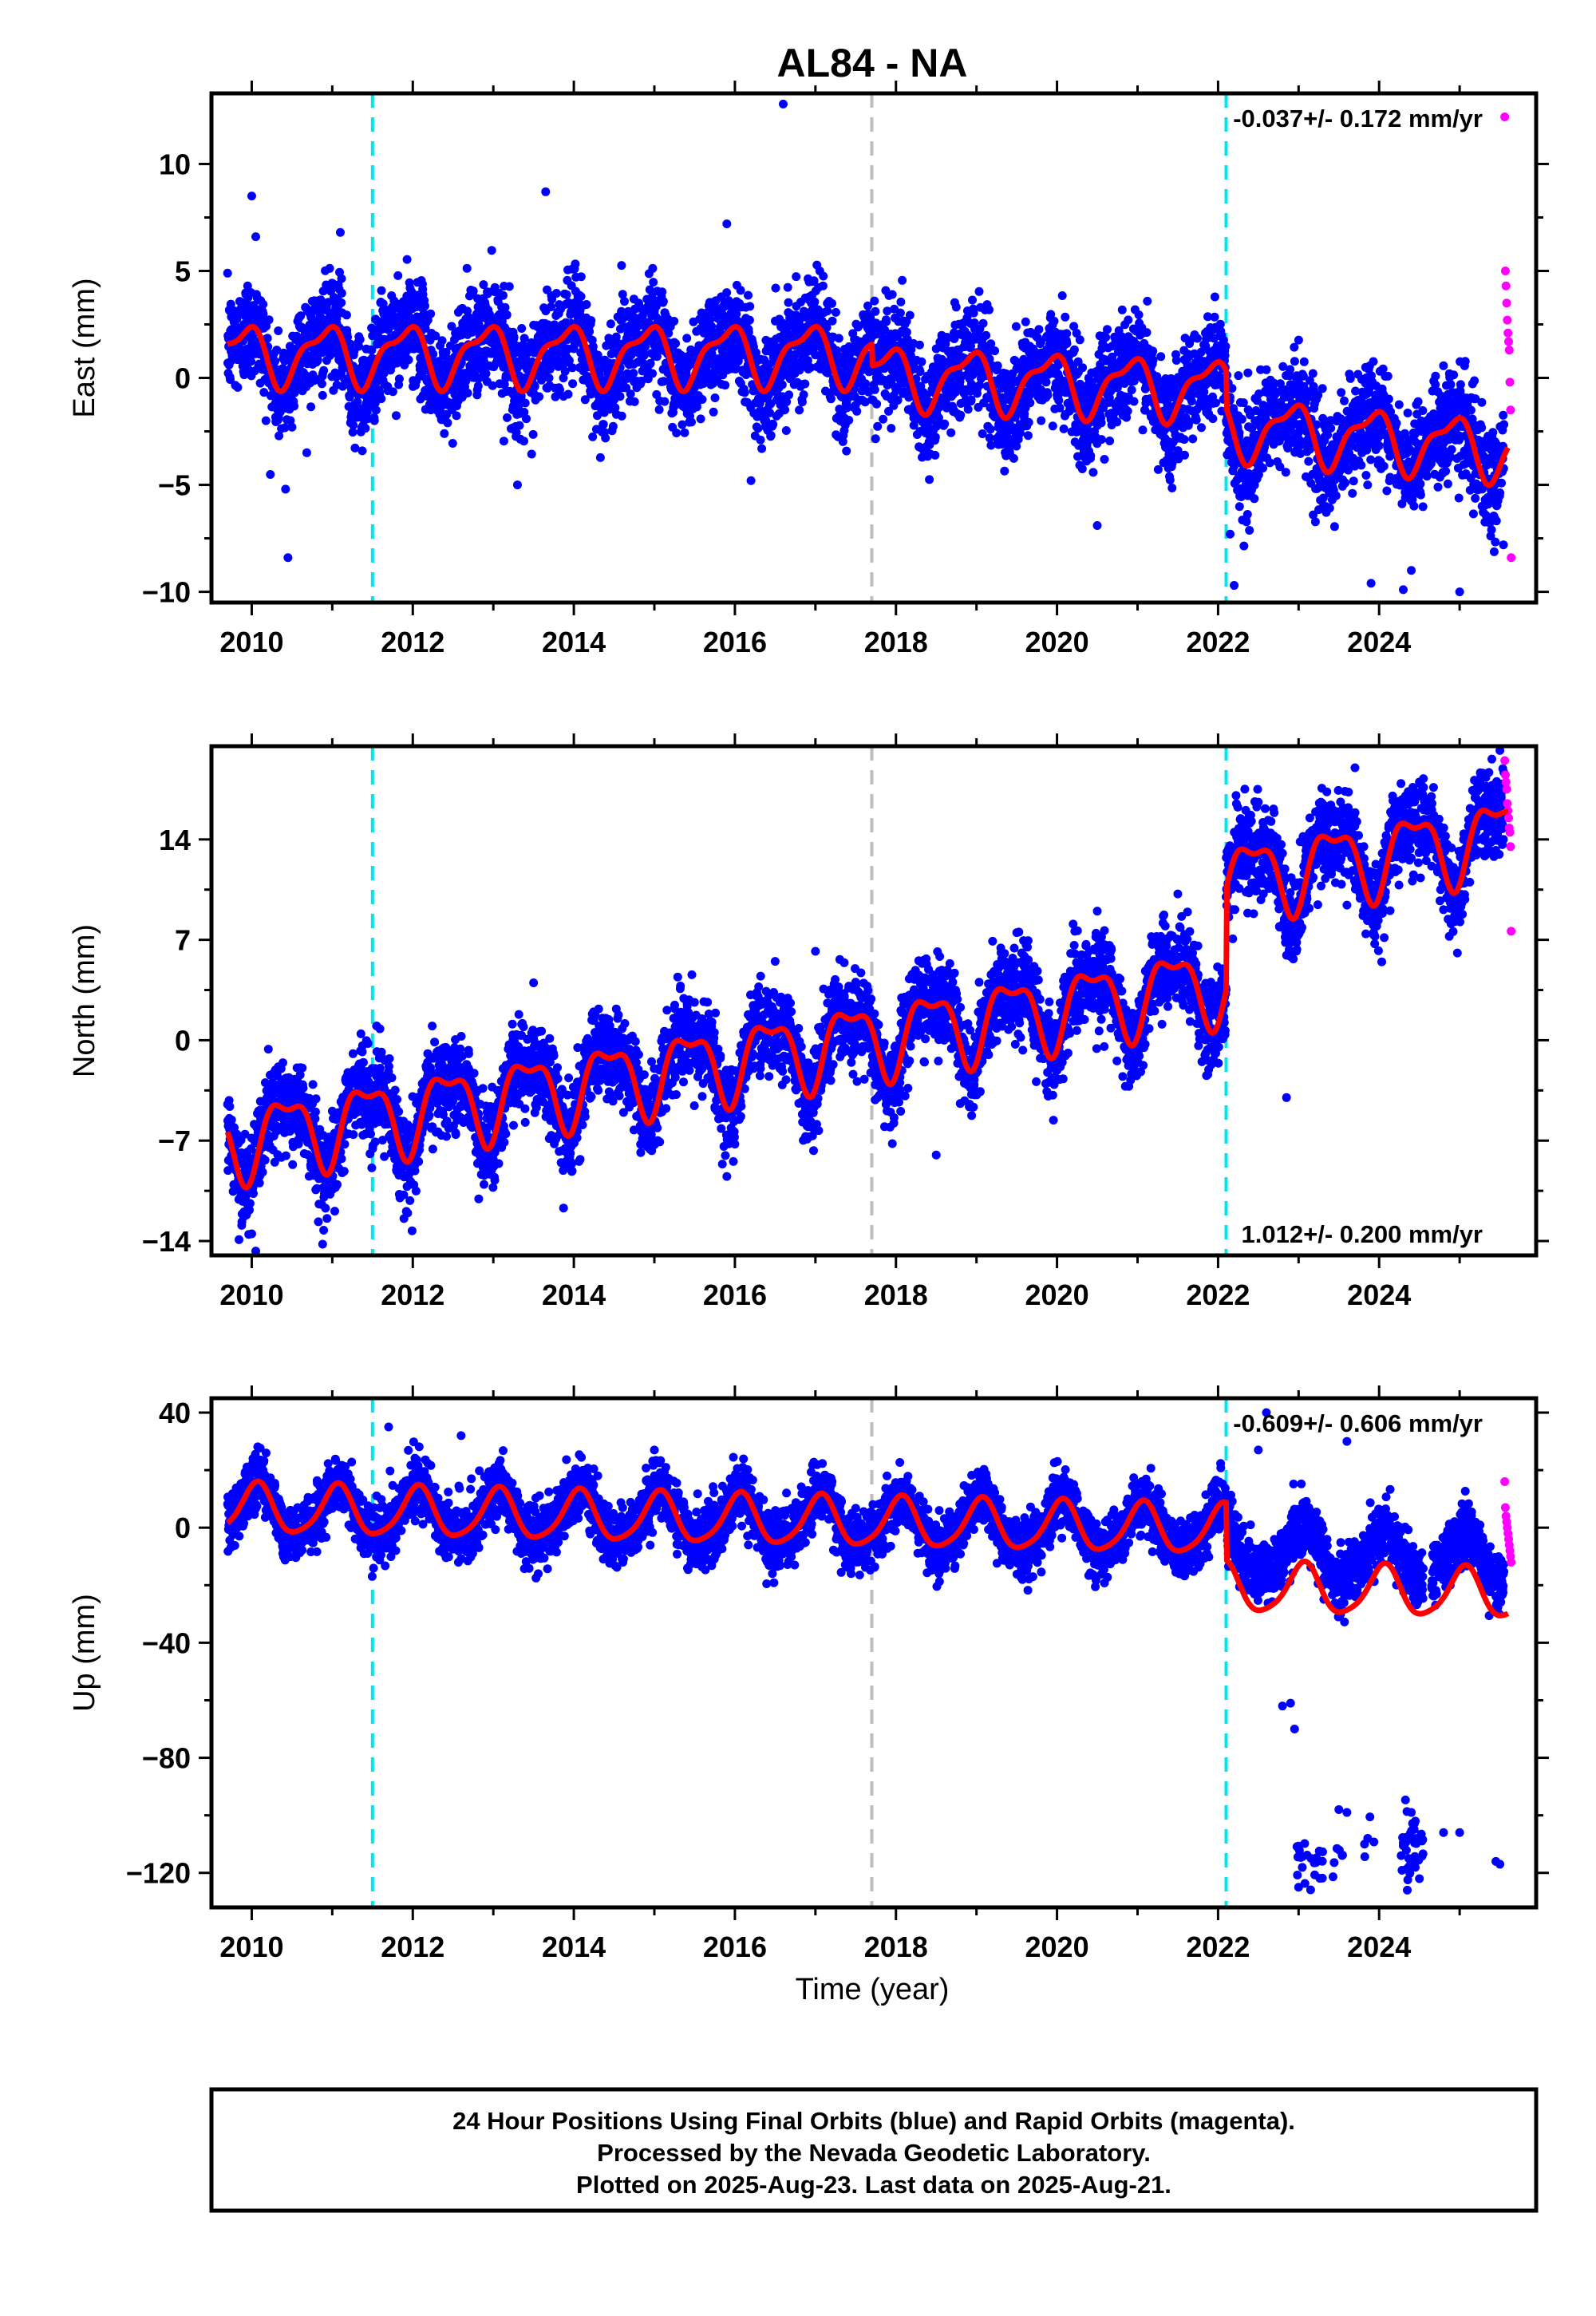 The image size is (1596, 2316). I want to click on page-title: AL84 - NA, so click(873, 63).